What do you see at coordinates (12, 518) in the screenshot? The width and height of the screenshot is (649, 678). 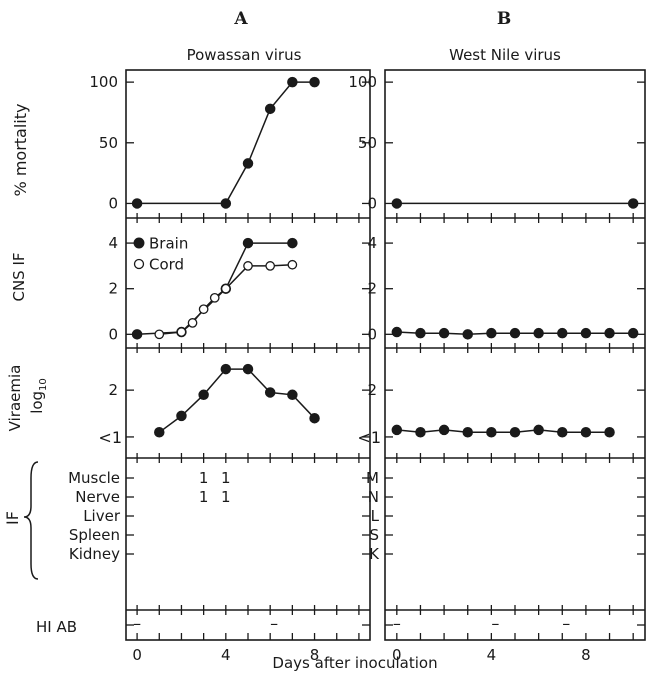 I see `if-axis-label: IF` at bounding box center [12, 518].